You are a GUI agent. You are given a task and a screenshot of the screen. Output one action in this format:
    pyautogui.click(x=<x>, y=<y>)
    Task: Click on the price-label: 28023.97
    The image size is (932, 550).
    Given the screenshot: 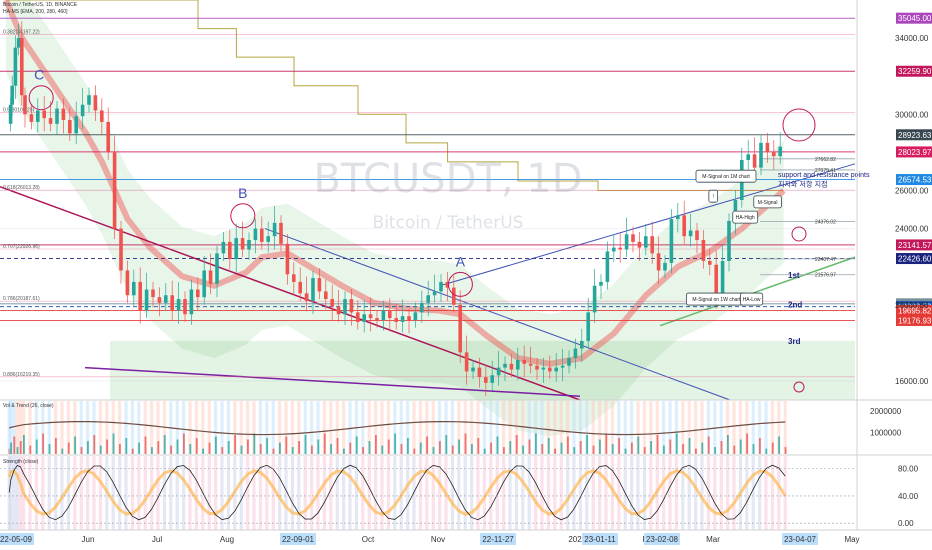 What is the action you would take?
    pyautogui.click(x=915, y=152)
    